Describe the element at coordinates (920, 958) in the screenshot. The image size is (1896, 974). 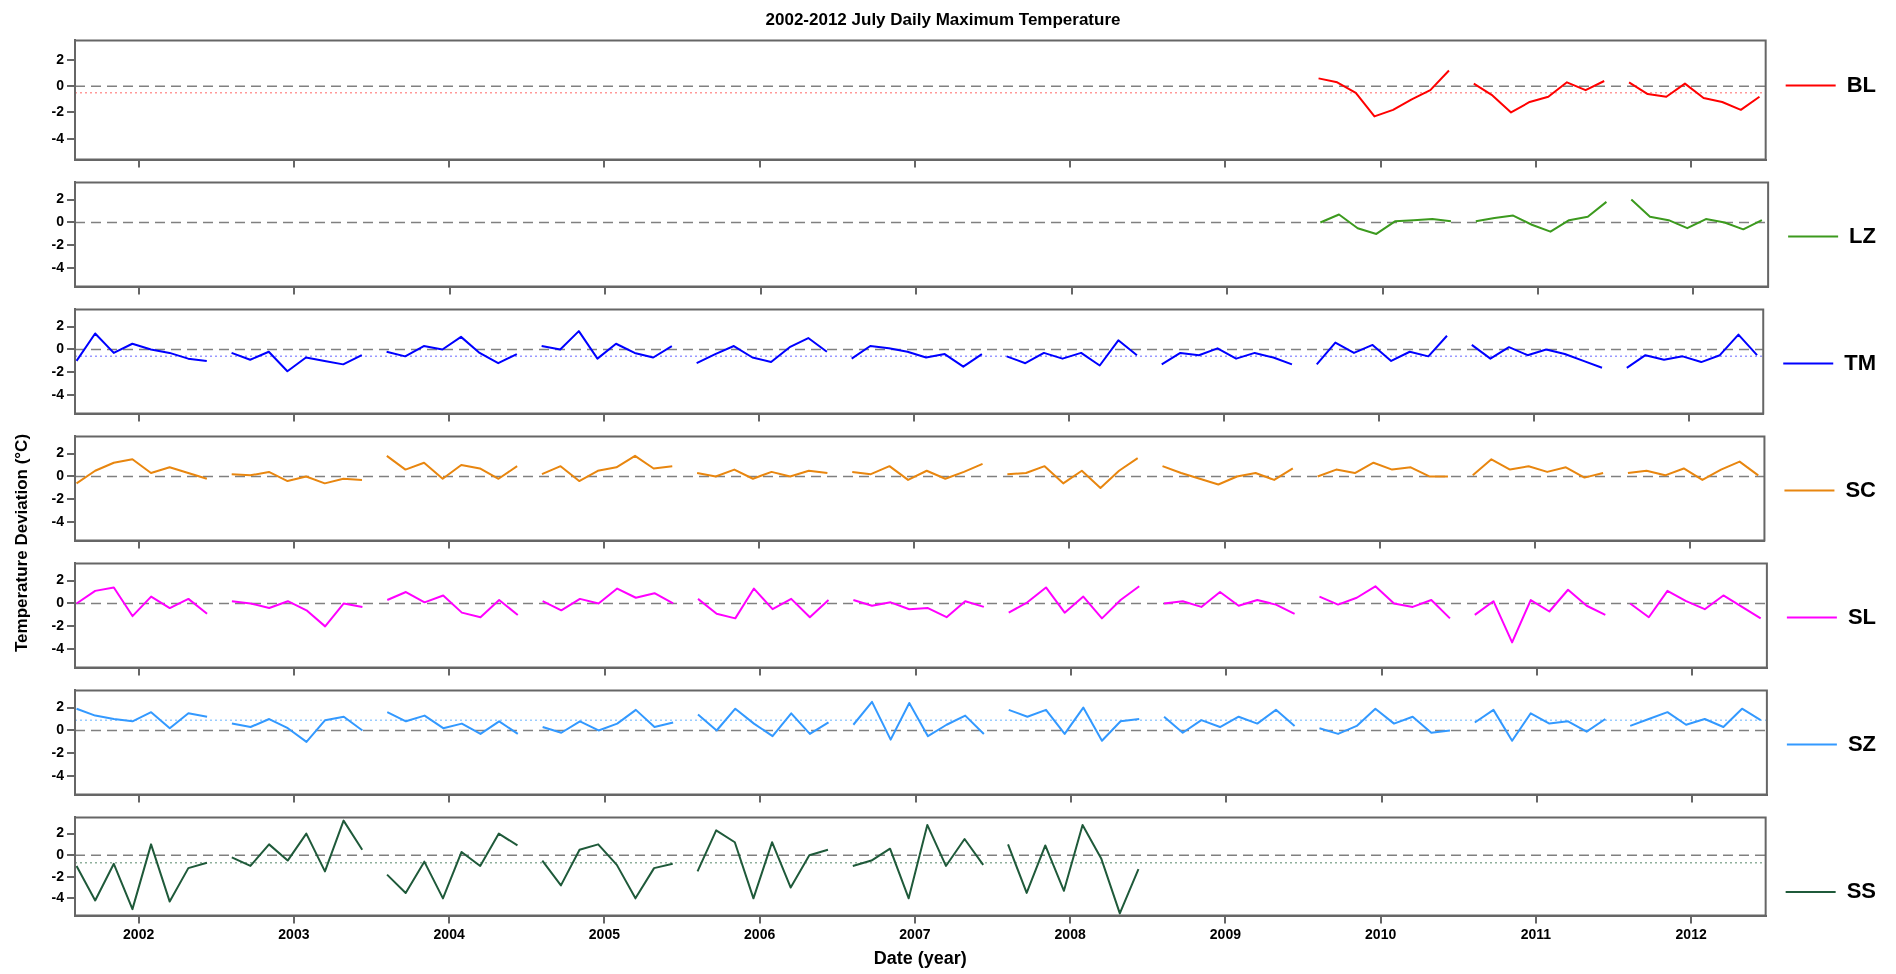
I see `x-axis-title: Date (year)` at that location.